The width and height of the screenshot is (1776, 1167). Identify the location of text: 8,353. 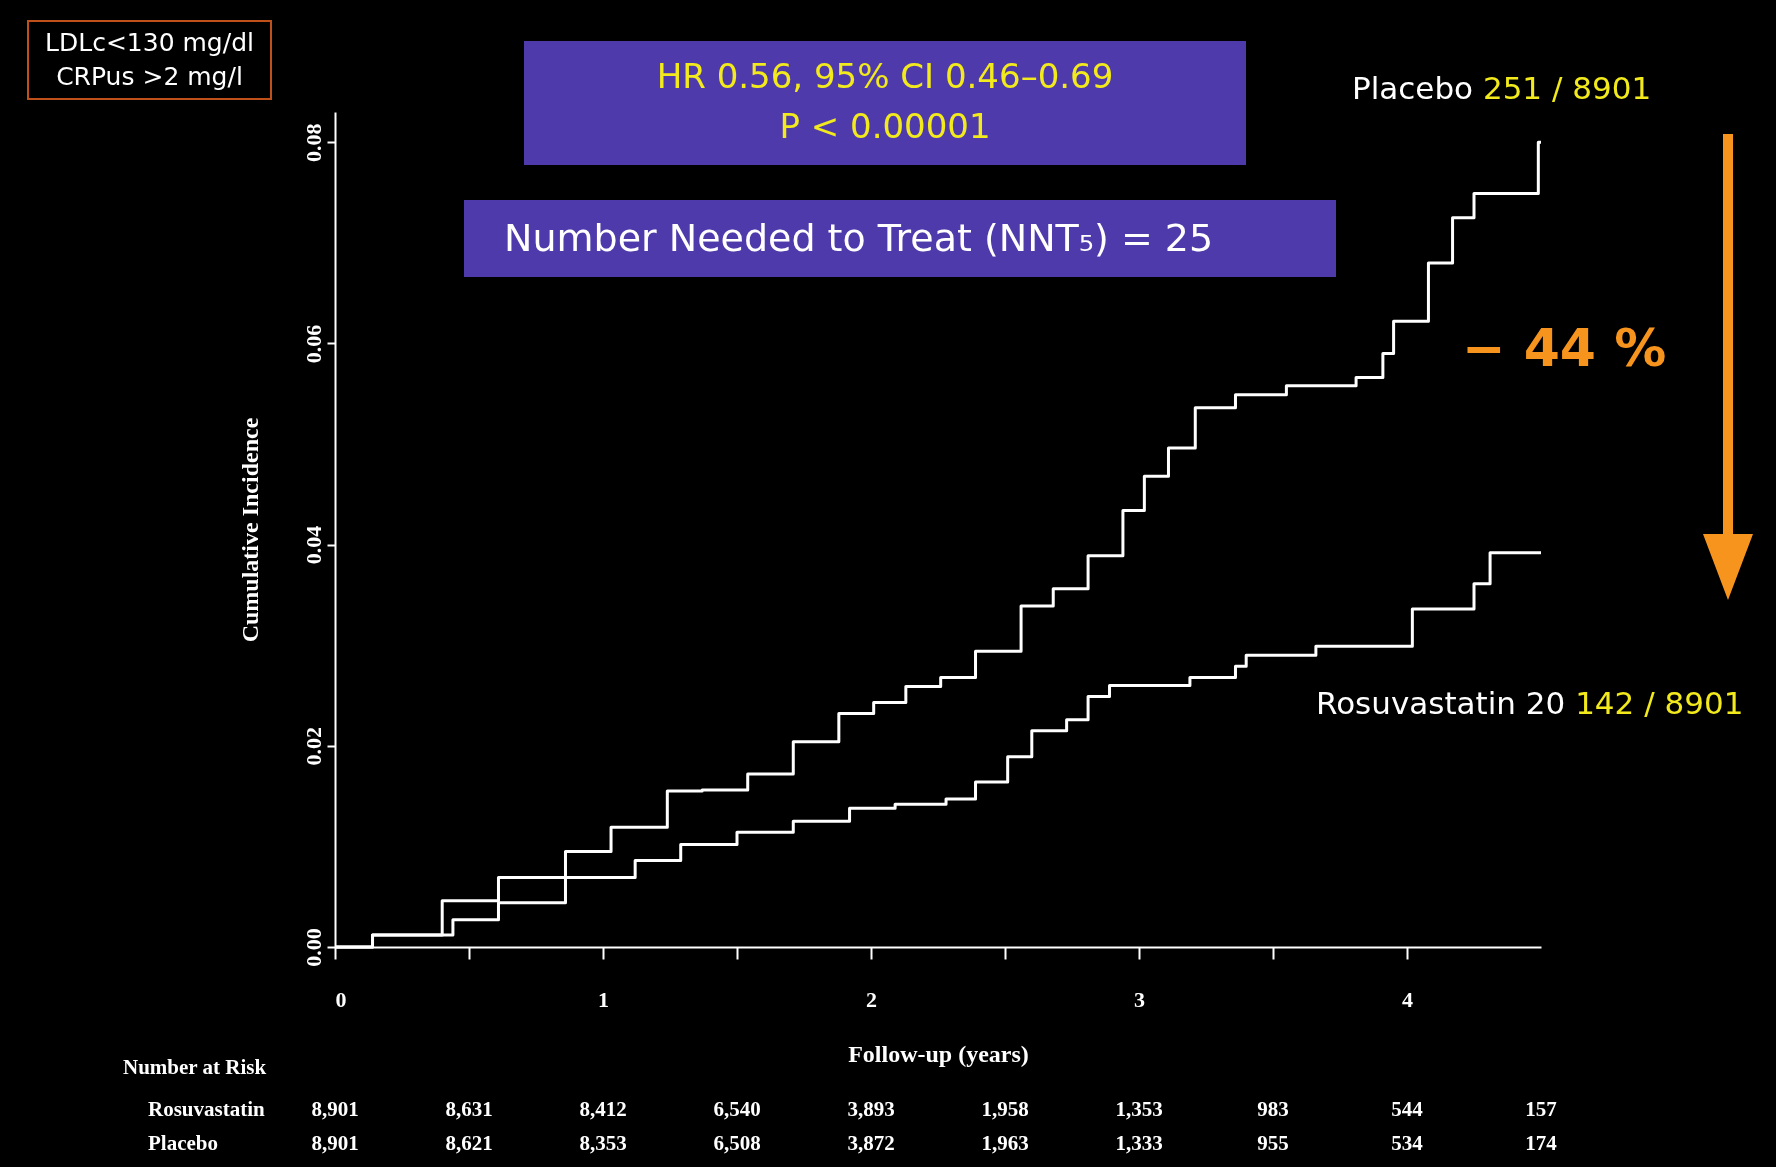
(603, 1143).